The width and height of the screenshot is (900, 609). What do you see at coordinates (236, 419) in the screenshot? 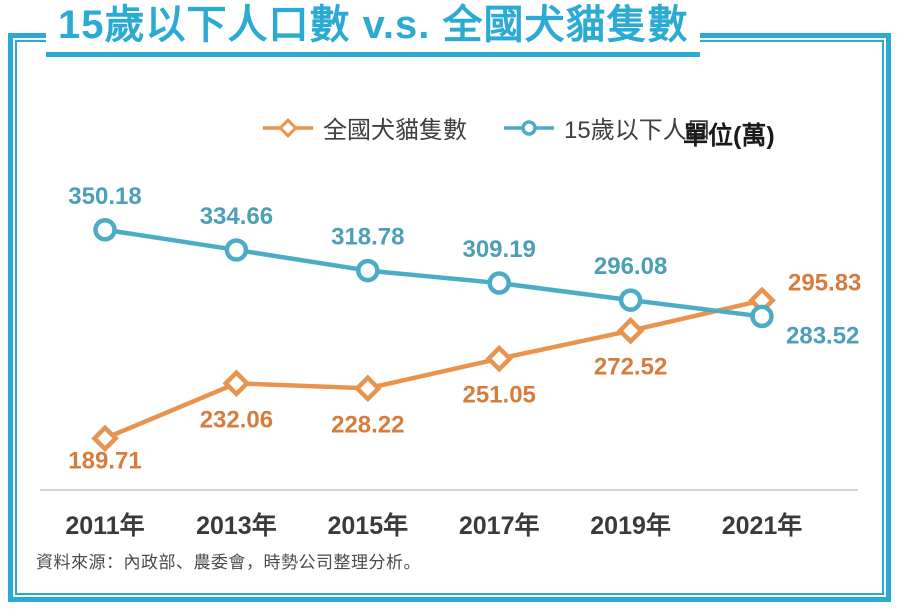
I see `svg-text: 232.06` at bounding box center [236, 419].